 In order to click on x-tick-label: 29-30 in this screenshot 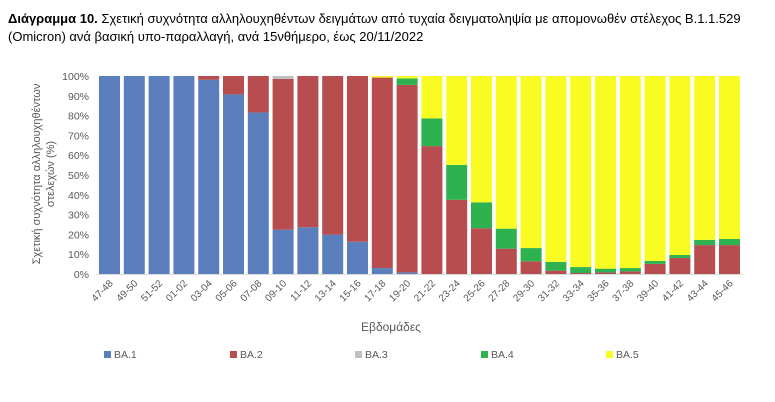, I will do `click(524, 291)`.